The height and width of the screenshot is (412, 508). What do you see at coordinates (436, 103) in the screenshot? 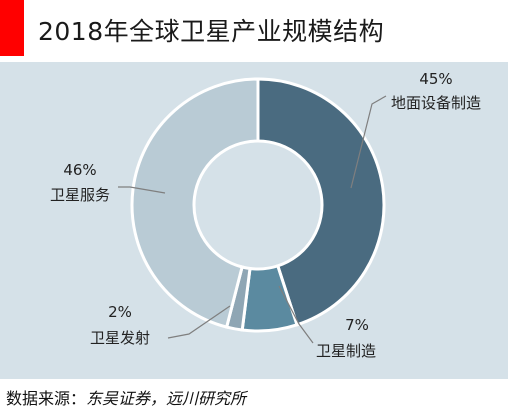
I see `slice-category-label: 地面设备制造` at bounding box center [436, 103].